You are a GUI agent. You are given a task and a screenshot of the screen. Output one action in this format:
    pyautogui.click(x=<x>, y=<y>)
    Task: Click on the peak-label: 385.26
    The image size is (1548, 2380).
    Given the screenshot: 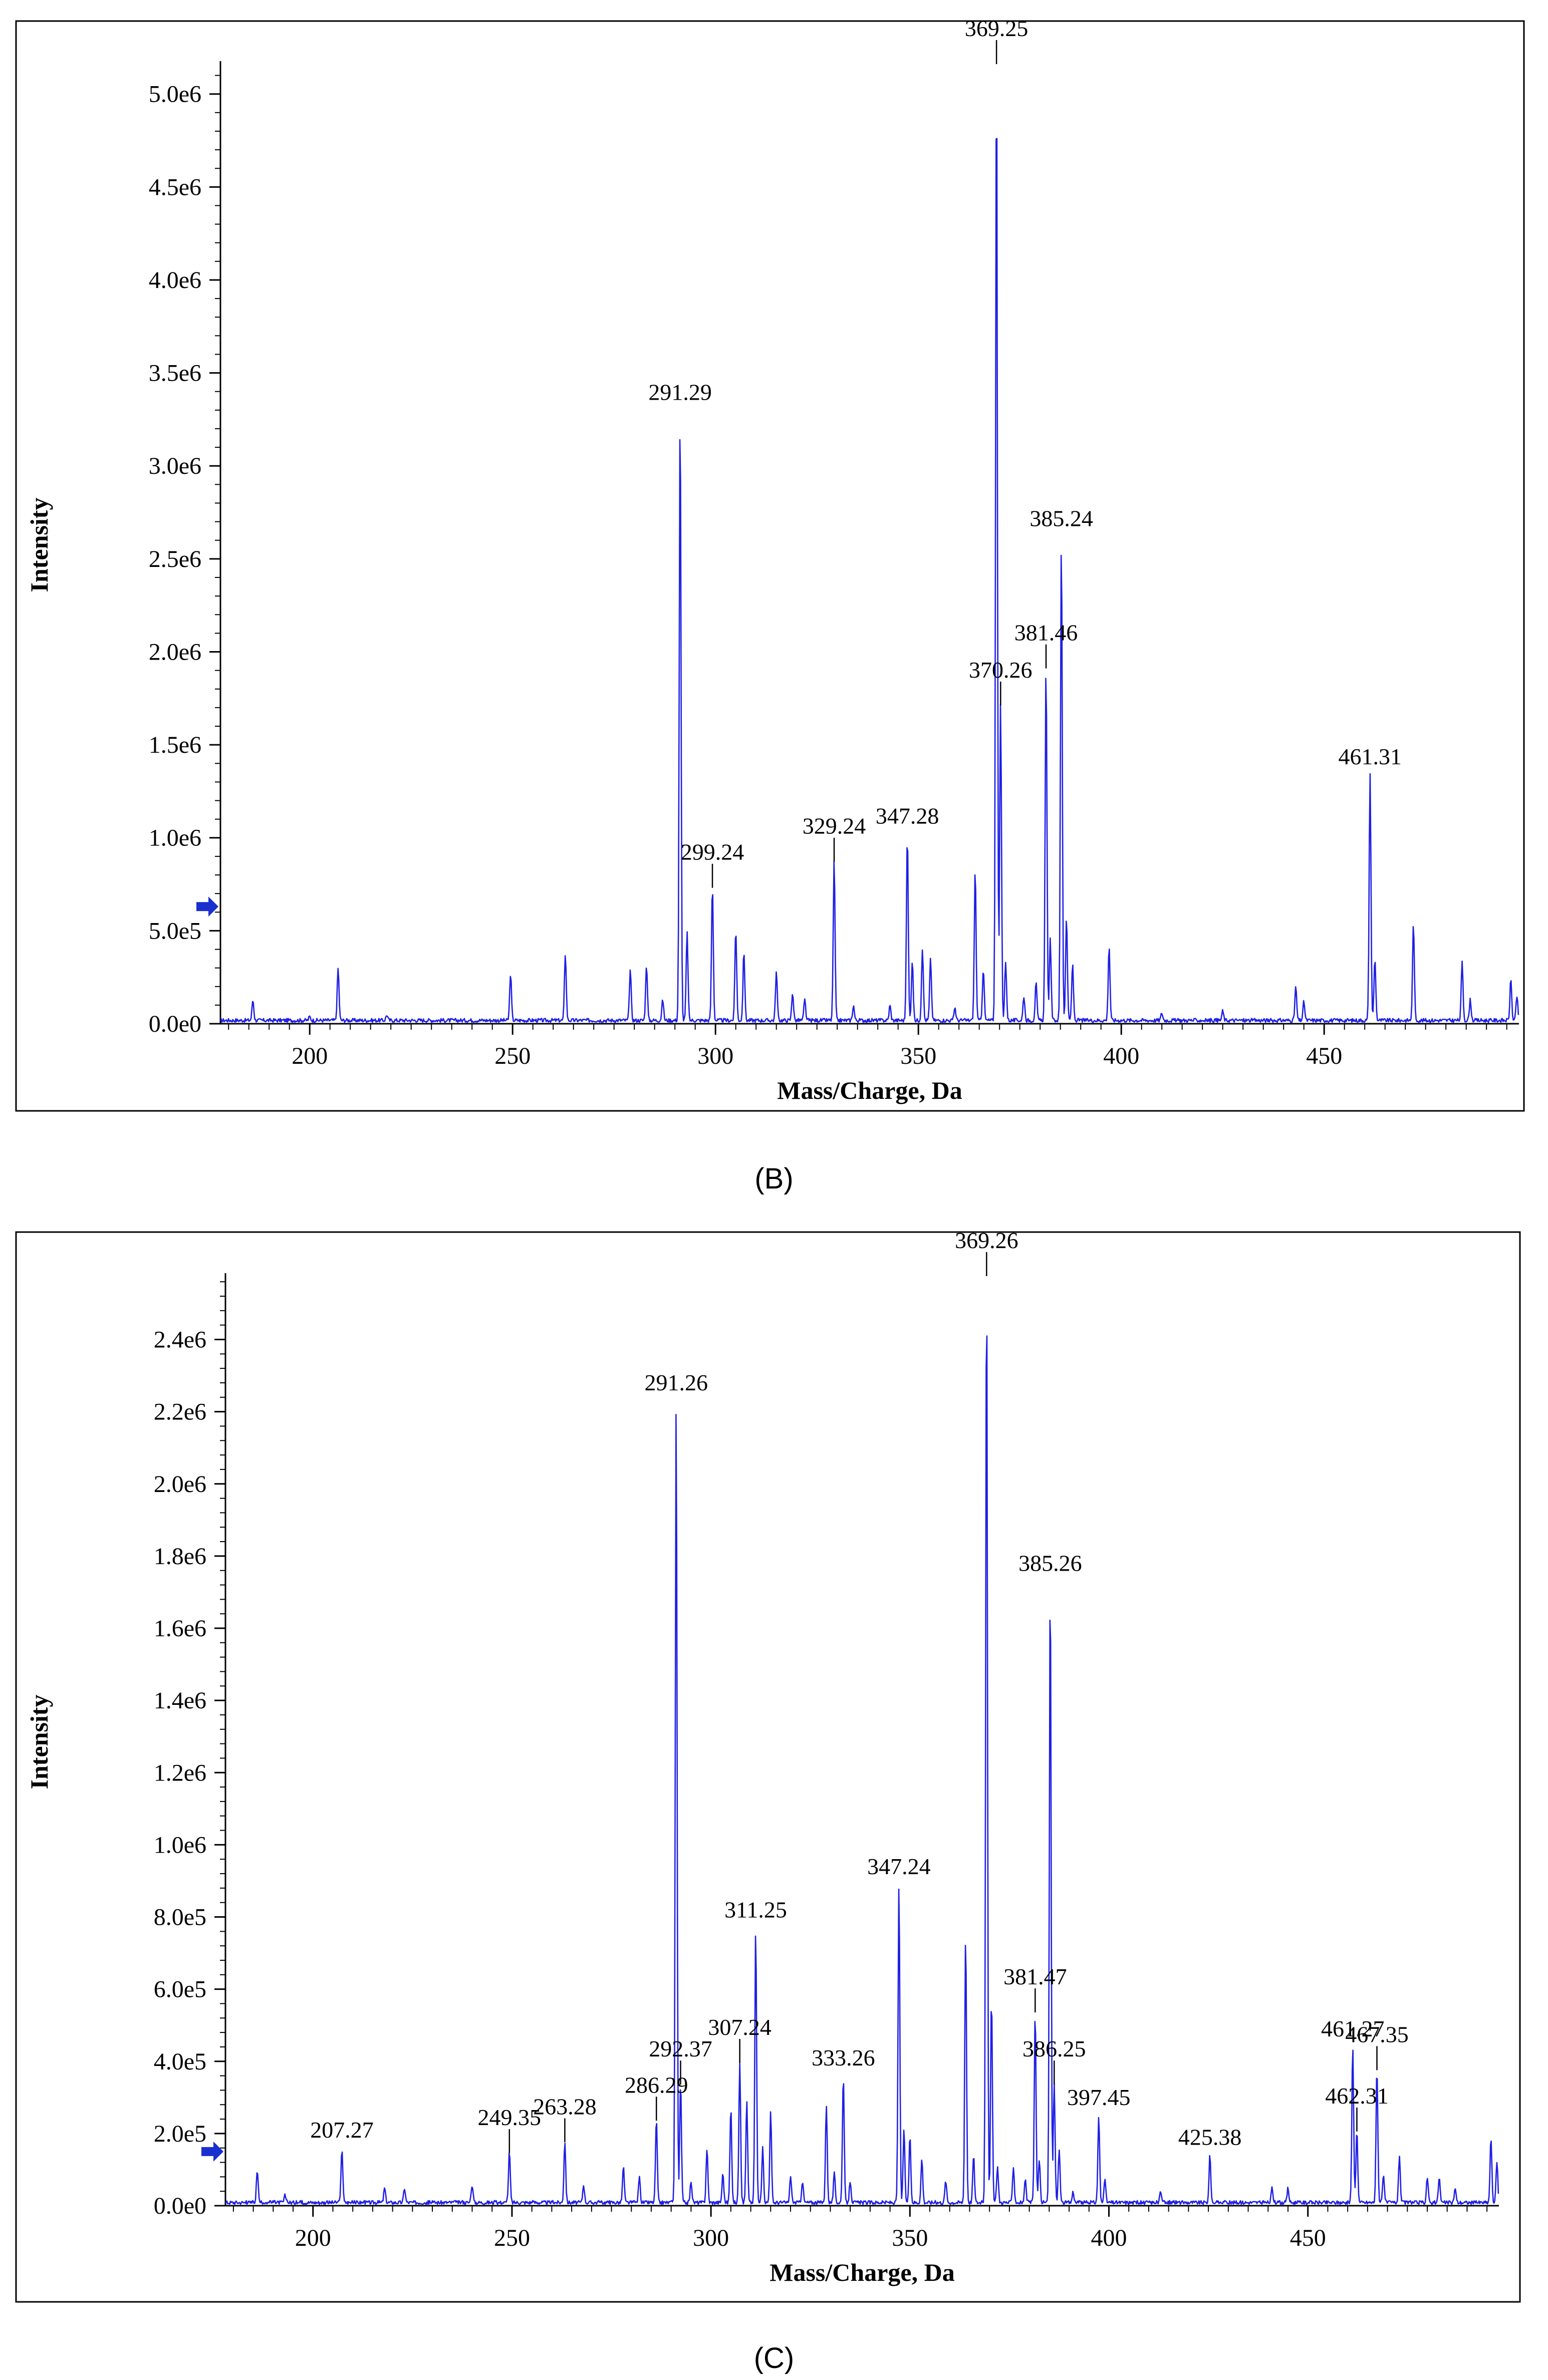 What is the action you would take?
    pyautogui.click(x=1050, y=1563)
    